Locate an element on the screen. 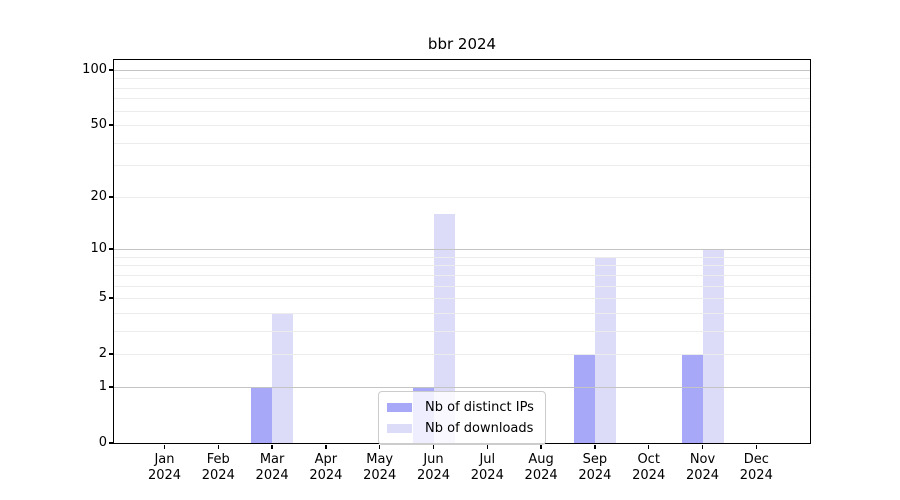  bar-distinct-ips-nov is located at coordinates (692, 398).